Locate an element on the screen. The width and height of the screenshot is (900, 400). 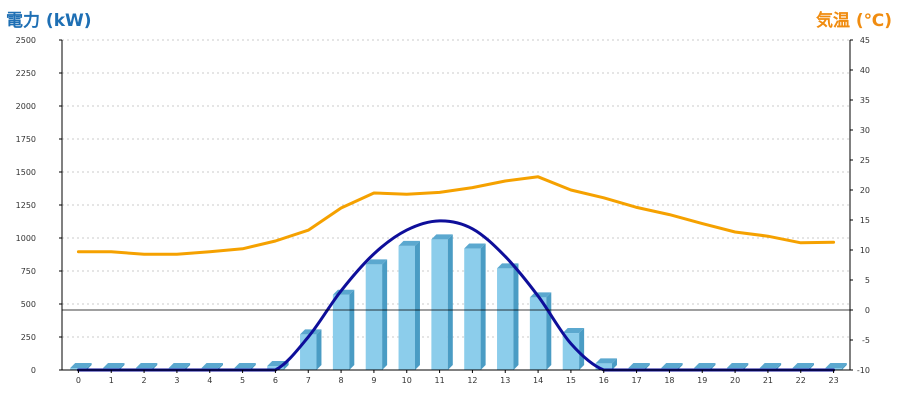
right-tick-label: 35 is located at coordinates (865, 100).